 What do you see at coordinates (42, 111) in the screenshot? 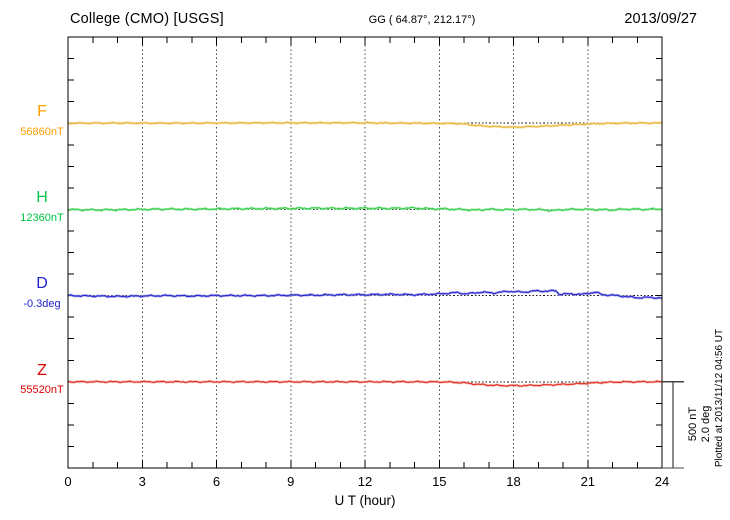
I see `trace-label-F: F` at bounding box center [42, 111].